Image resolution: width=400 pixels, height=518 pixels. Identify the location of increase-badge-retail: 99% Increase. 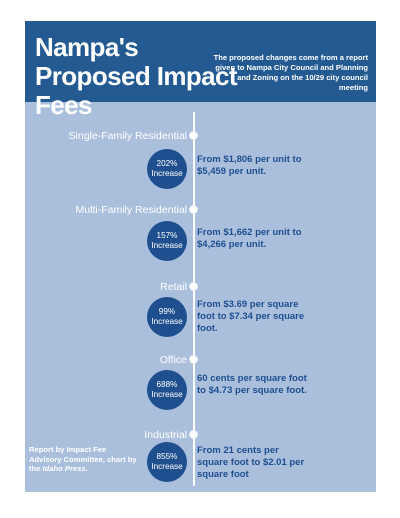
(167, 317).